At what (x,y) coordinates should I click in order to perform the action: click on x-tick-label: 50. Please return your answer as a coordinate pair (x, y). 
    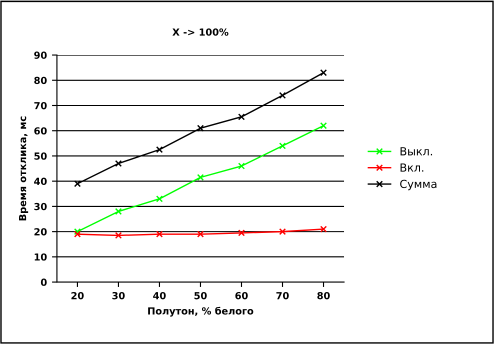
    Looking at the image, I should click on (200, 296).